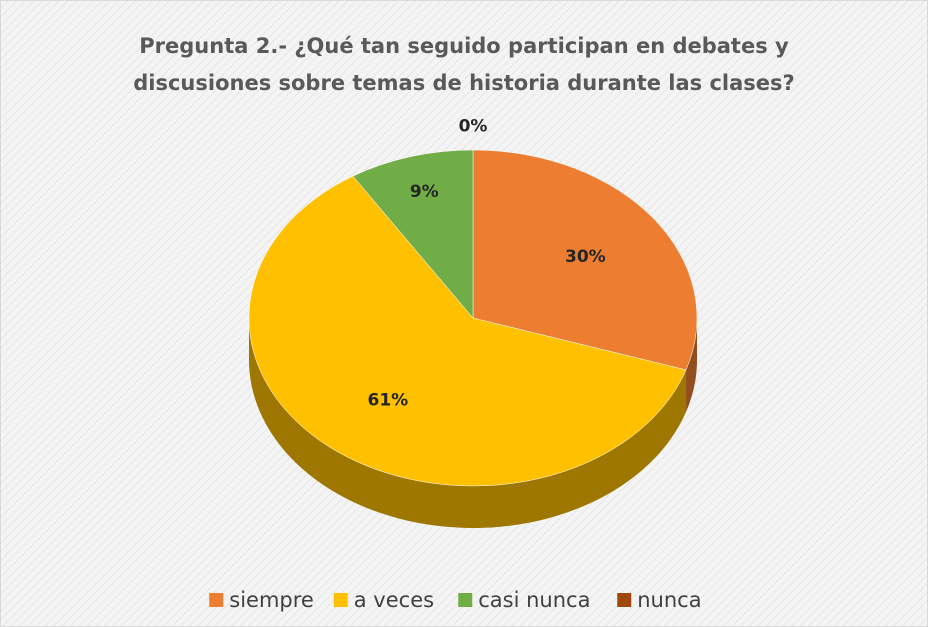 The image size is (928, 627). I want to click on legend: siempre a veces casi nunca nunca, so click(455, 600).